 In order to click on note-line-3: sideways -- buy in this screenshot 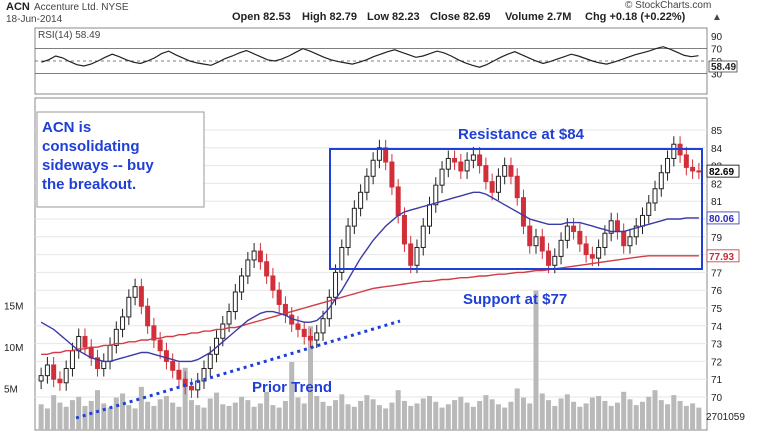, I will do `click(98, 165)`.